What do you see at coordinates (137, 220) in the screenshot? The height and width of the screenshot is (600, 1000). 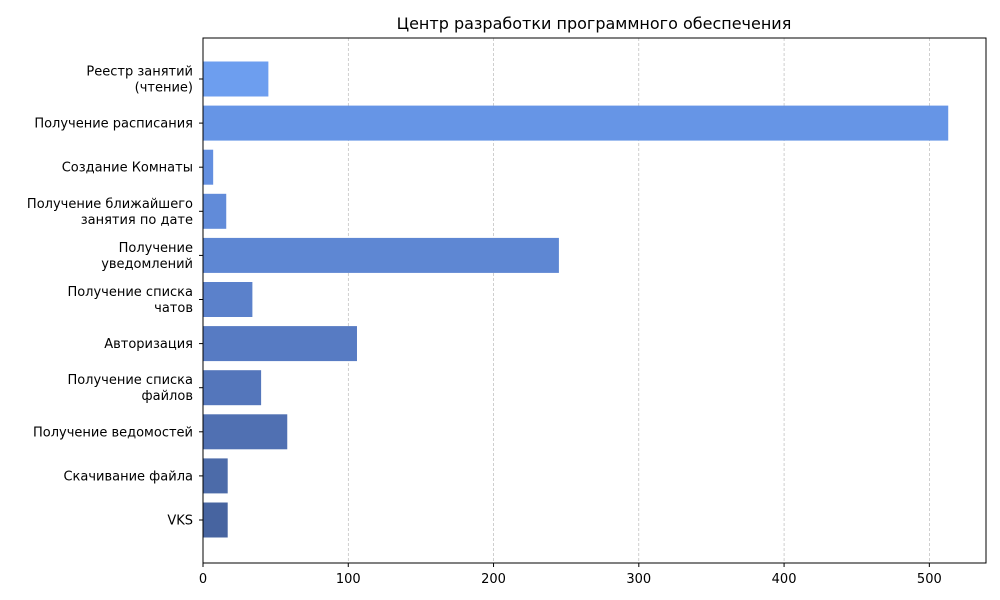 I see `category-label-line: занятия по дате` at bounding box center [137, 220].